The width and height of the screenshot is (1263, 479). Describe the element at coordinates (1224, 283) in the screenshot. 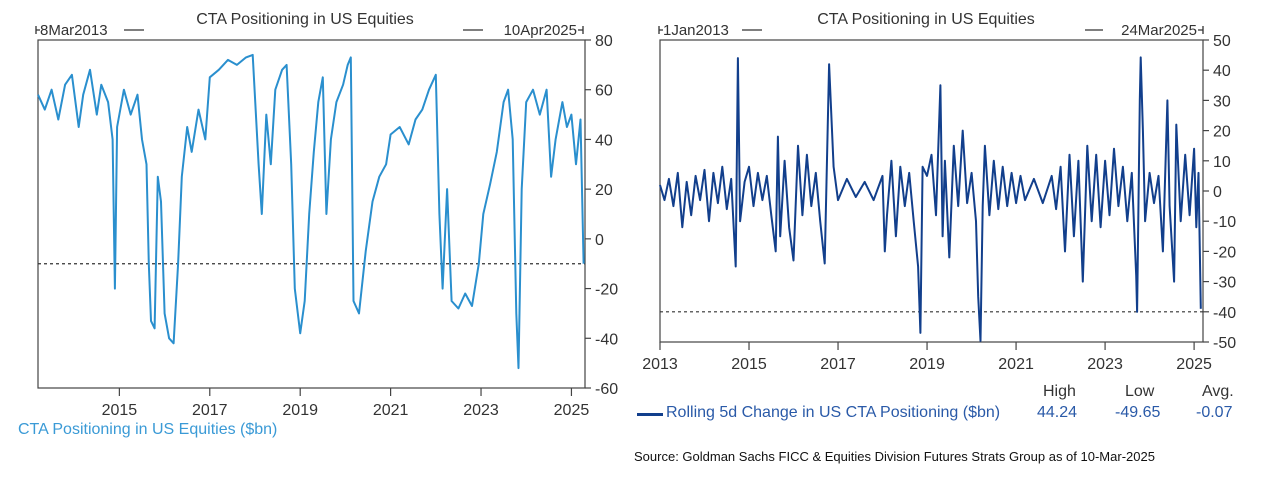

I see `y-tick-label: -30` at that location.